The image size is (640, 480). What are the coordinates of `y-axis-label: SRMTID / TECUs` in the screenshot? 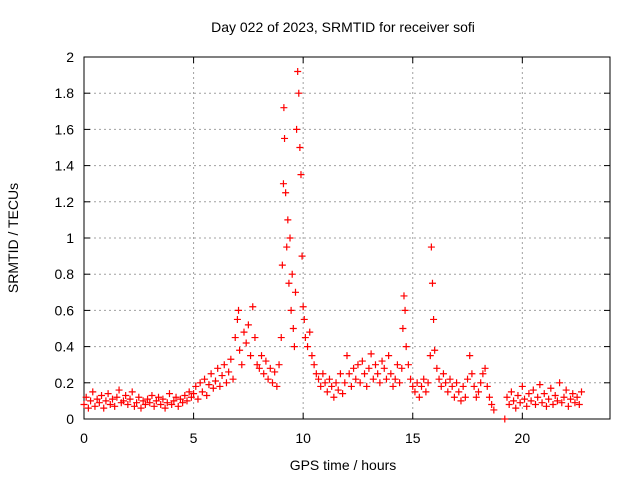 It's located at (13, 238).